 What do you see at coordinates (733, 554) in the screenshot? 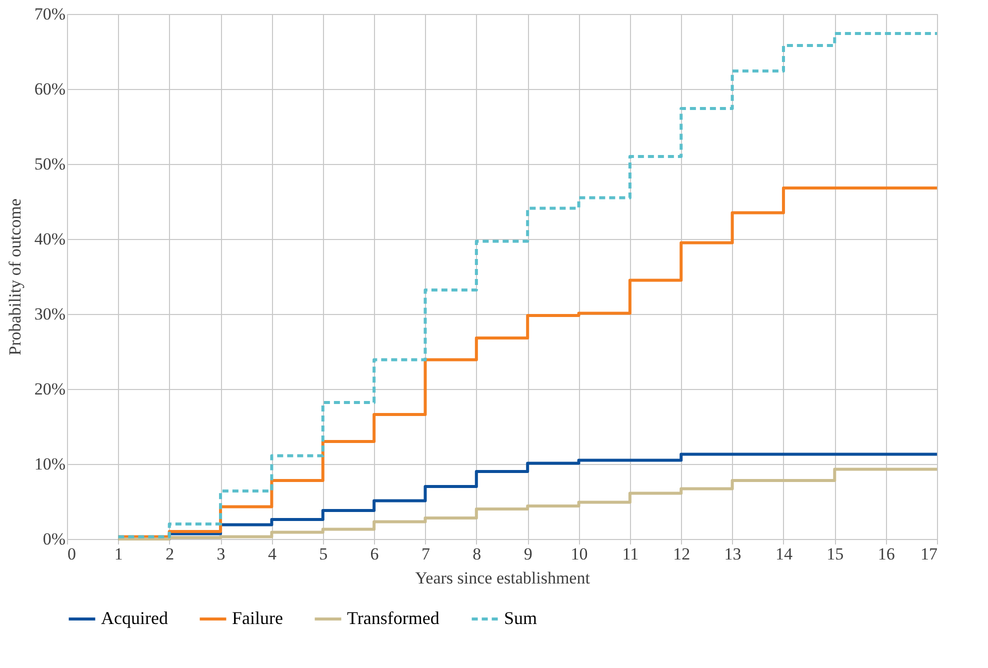
I see `x-tick-label: 13` at bounding box center [733, 554].